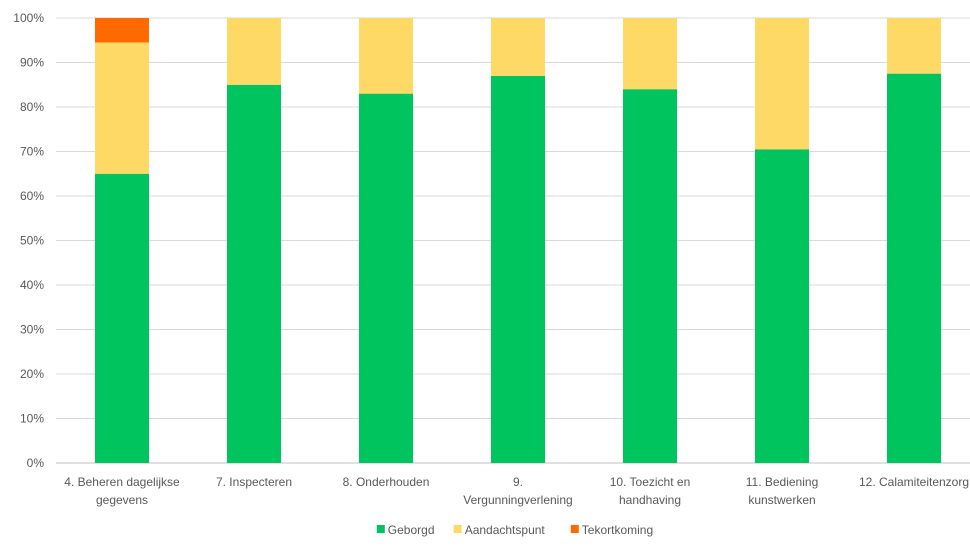  I want to click on y-tick-label: 70%, so click(32, 152).